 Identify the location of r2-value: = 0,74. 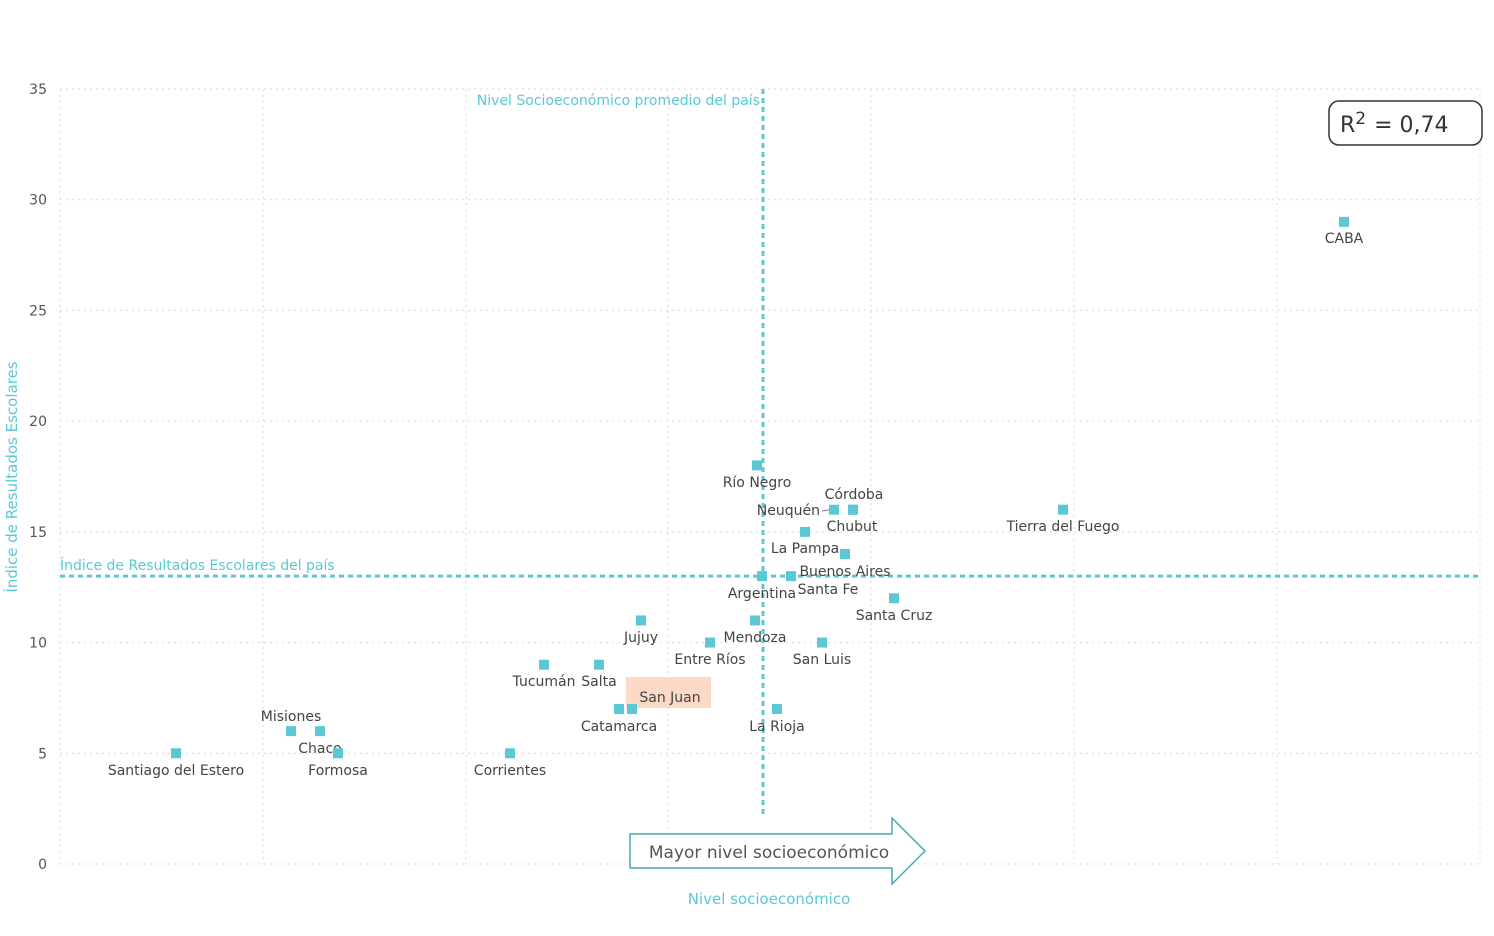
(1411, 125).